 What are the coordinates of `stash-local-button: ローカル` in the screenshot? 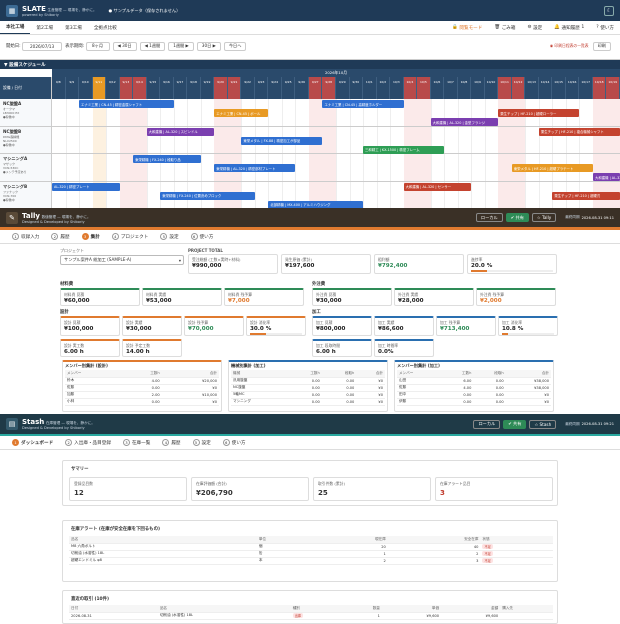 It's located at (487, 424).